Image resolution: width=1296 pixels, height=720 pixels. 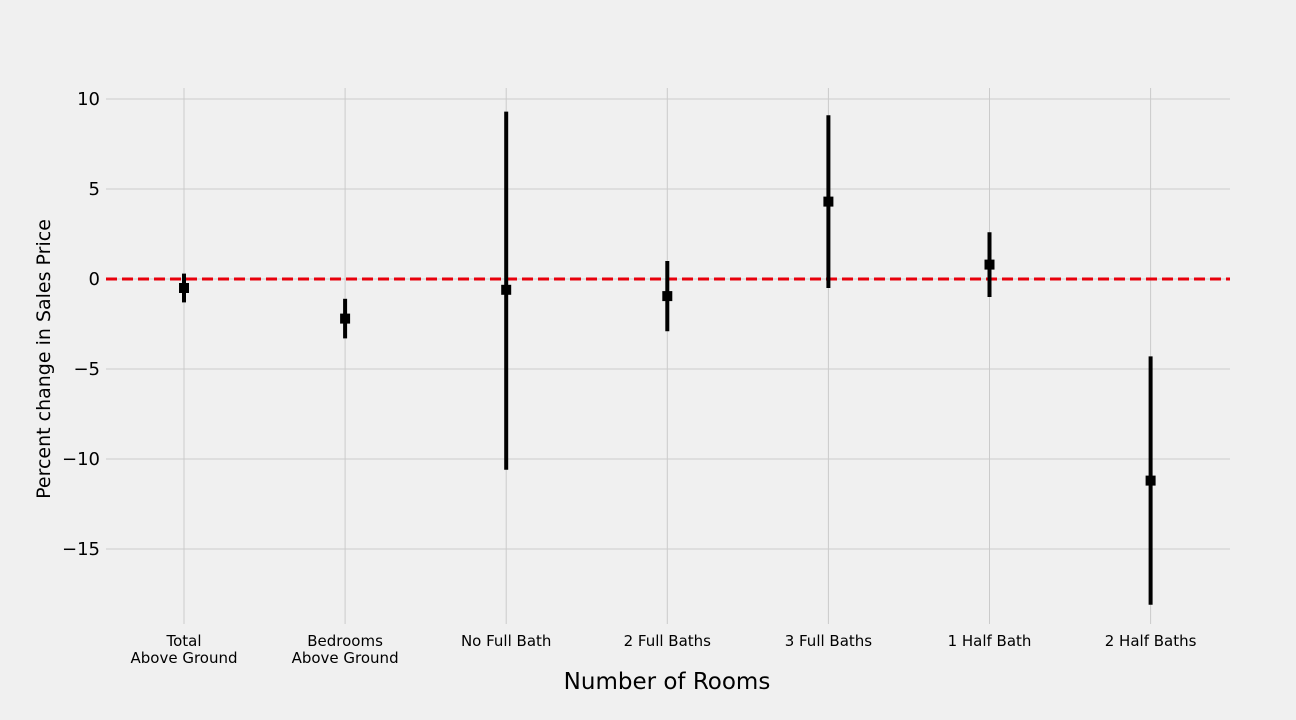 What do you see at coordinates (345, 649) in the screenshot?
I see `x-tick-label: Bedrooms Above Ground` at bounding box center [345, 649].